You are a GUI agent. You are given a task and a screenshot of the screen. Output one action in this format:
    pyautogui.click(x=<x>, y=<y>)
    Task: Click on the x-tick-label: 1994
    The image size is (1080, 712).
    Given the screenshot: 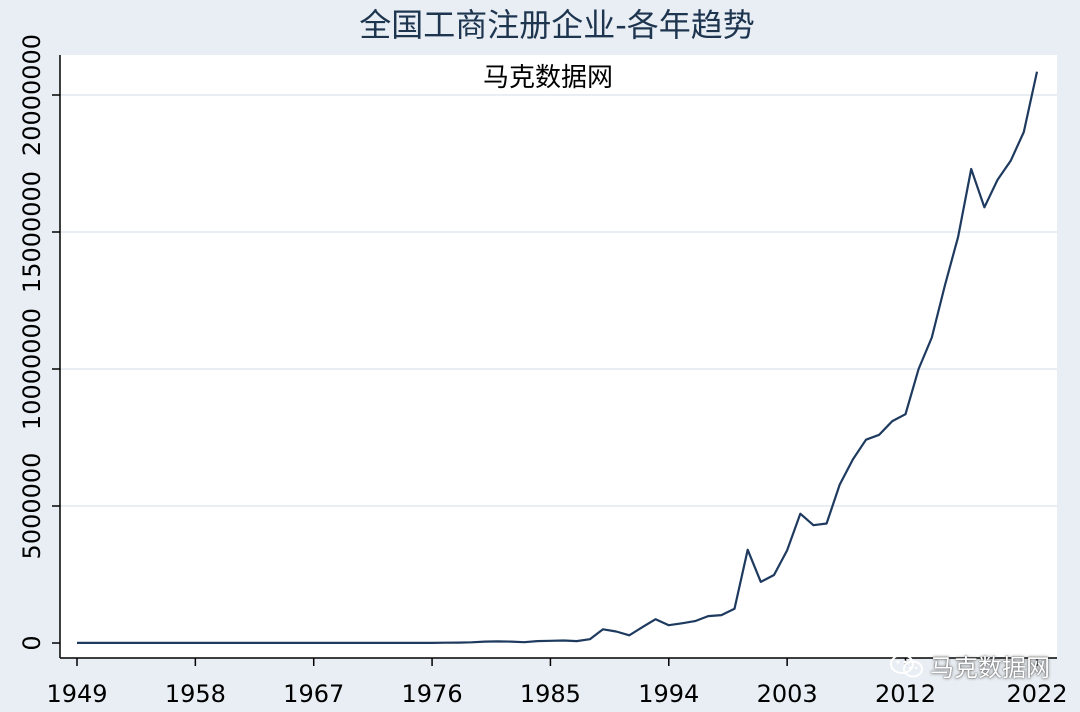 What is the action you would take?
    pyautogui.click(x=668, y=694)
    